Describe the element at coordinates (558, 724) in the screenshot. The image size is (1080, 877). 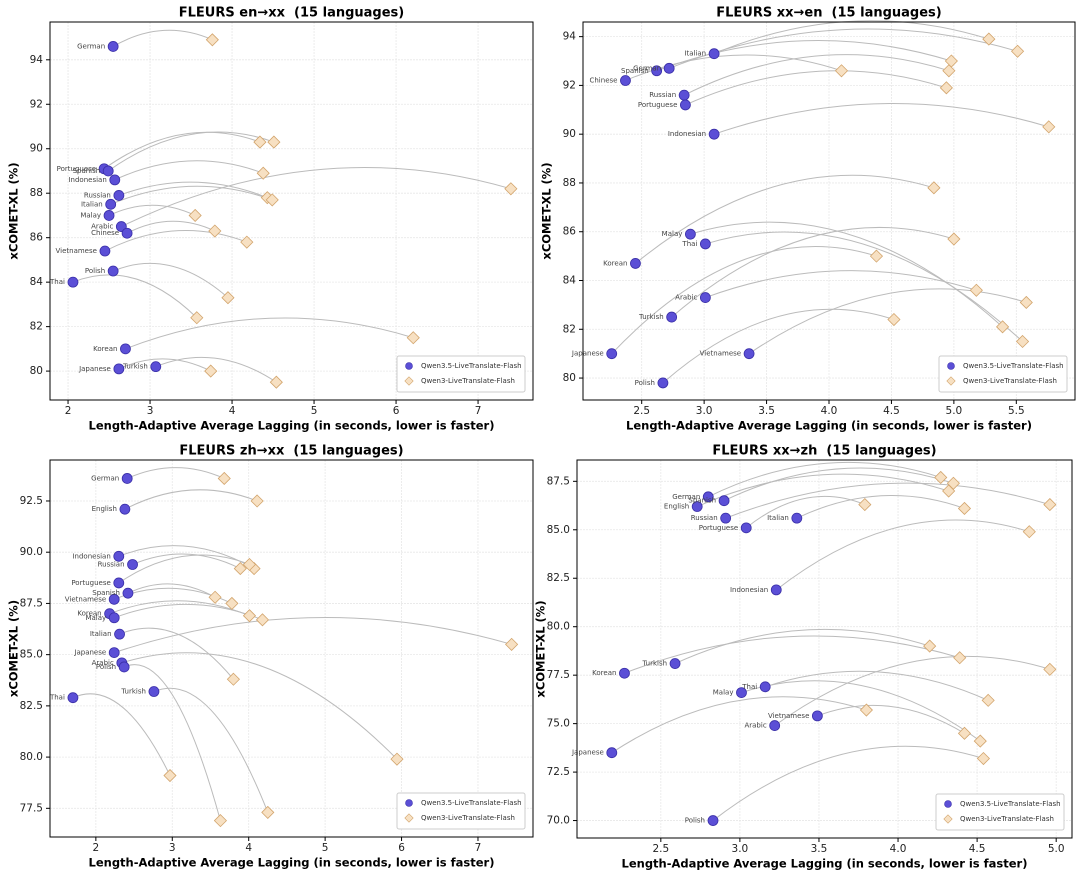
I see `y-tick-label: 75.0` at that location.